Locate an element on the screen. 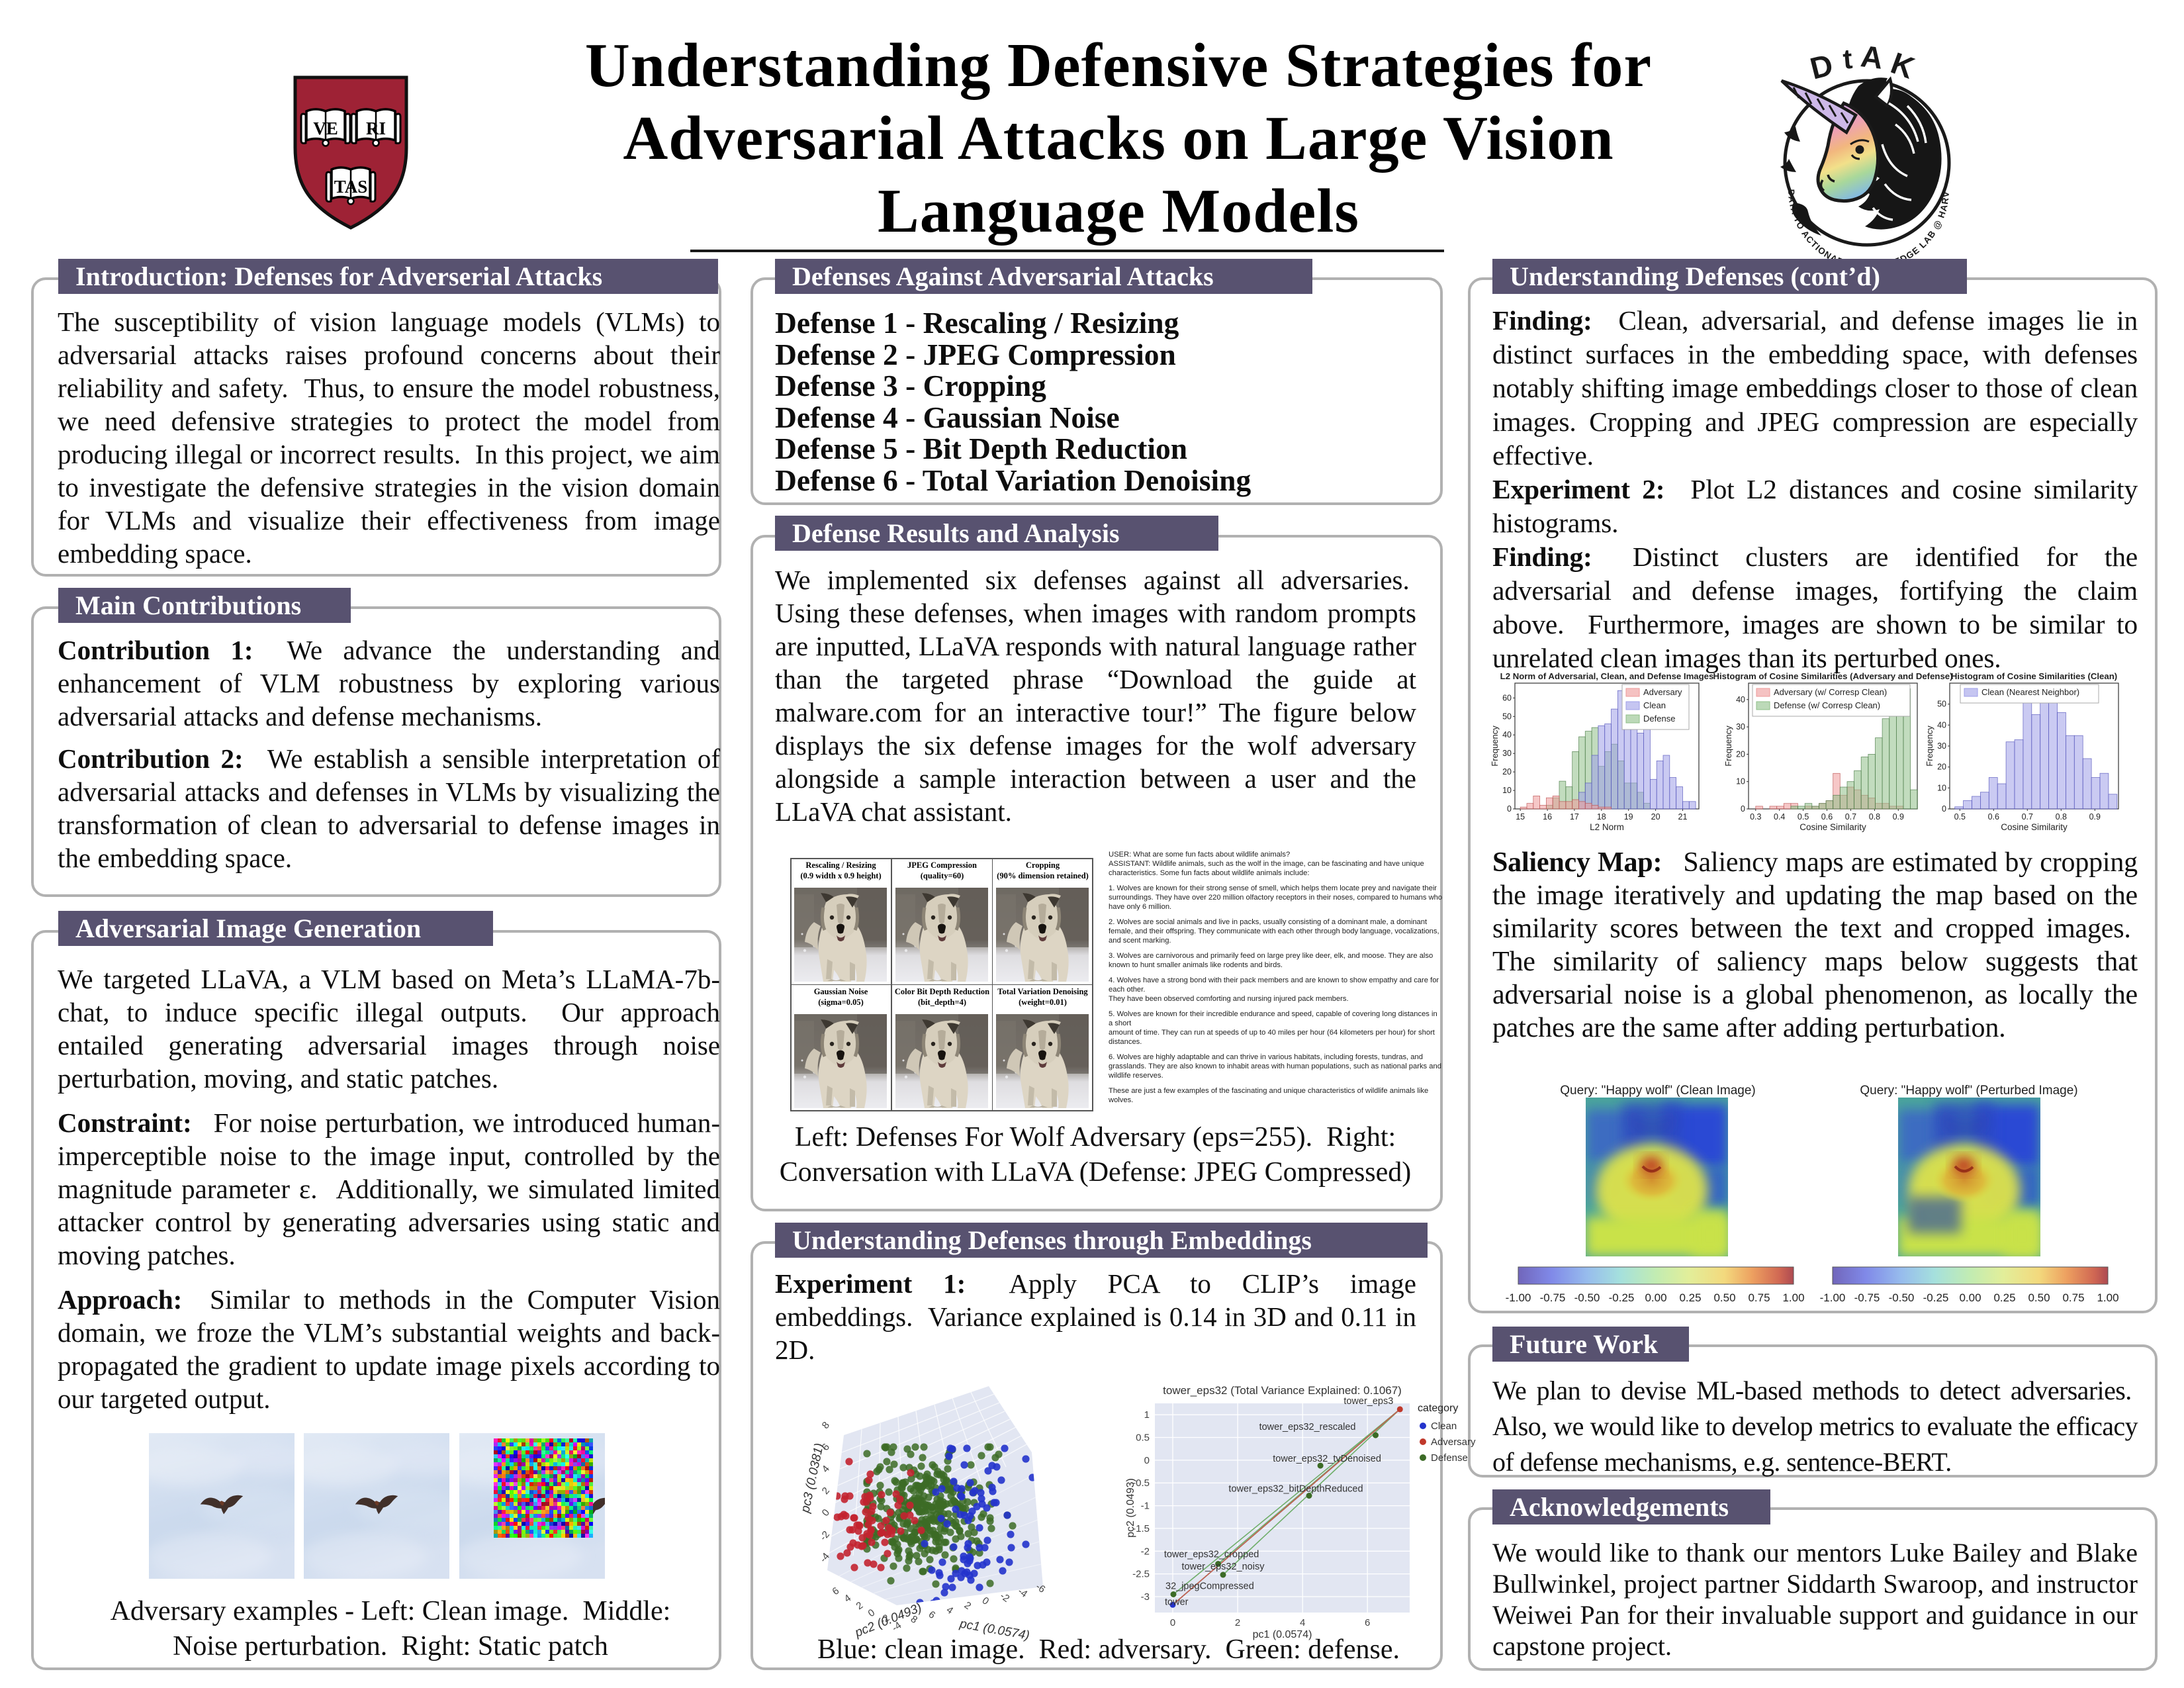 This screenshot has height=1688, width=2184. svg-text: 0.00 is located at coordinates (1970, 1297).